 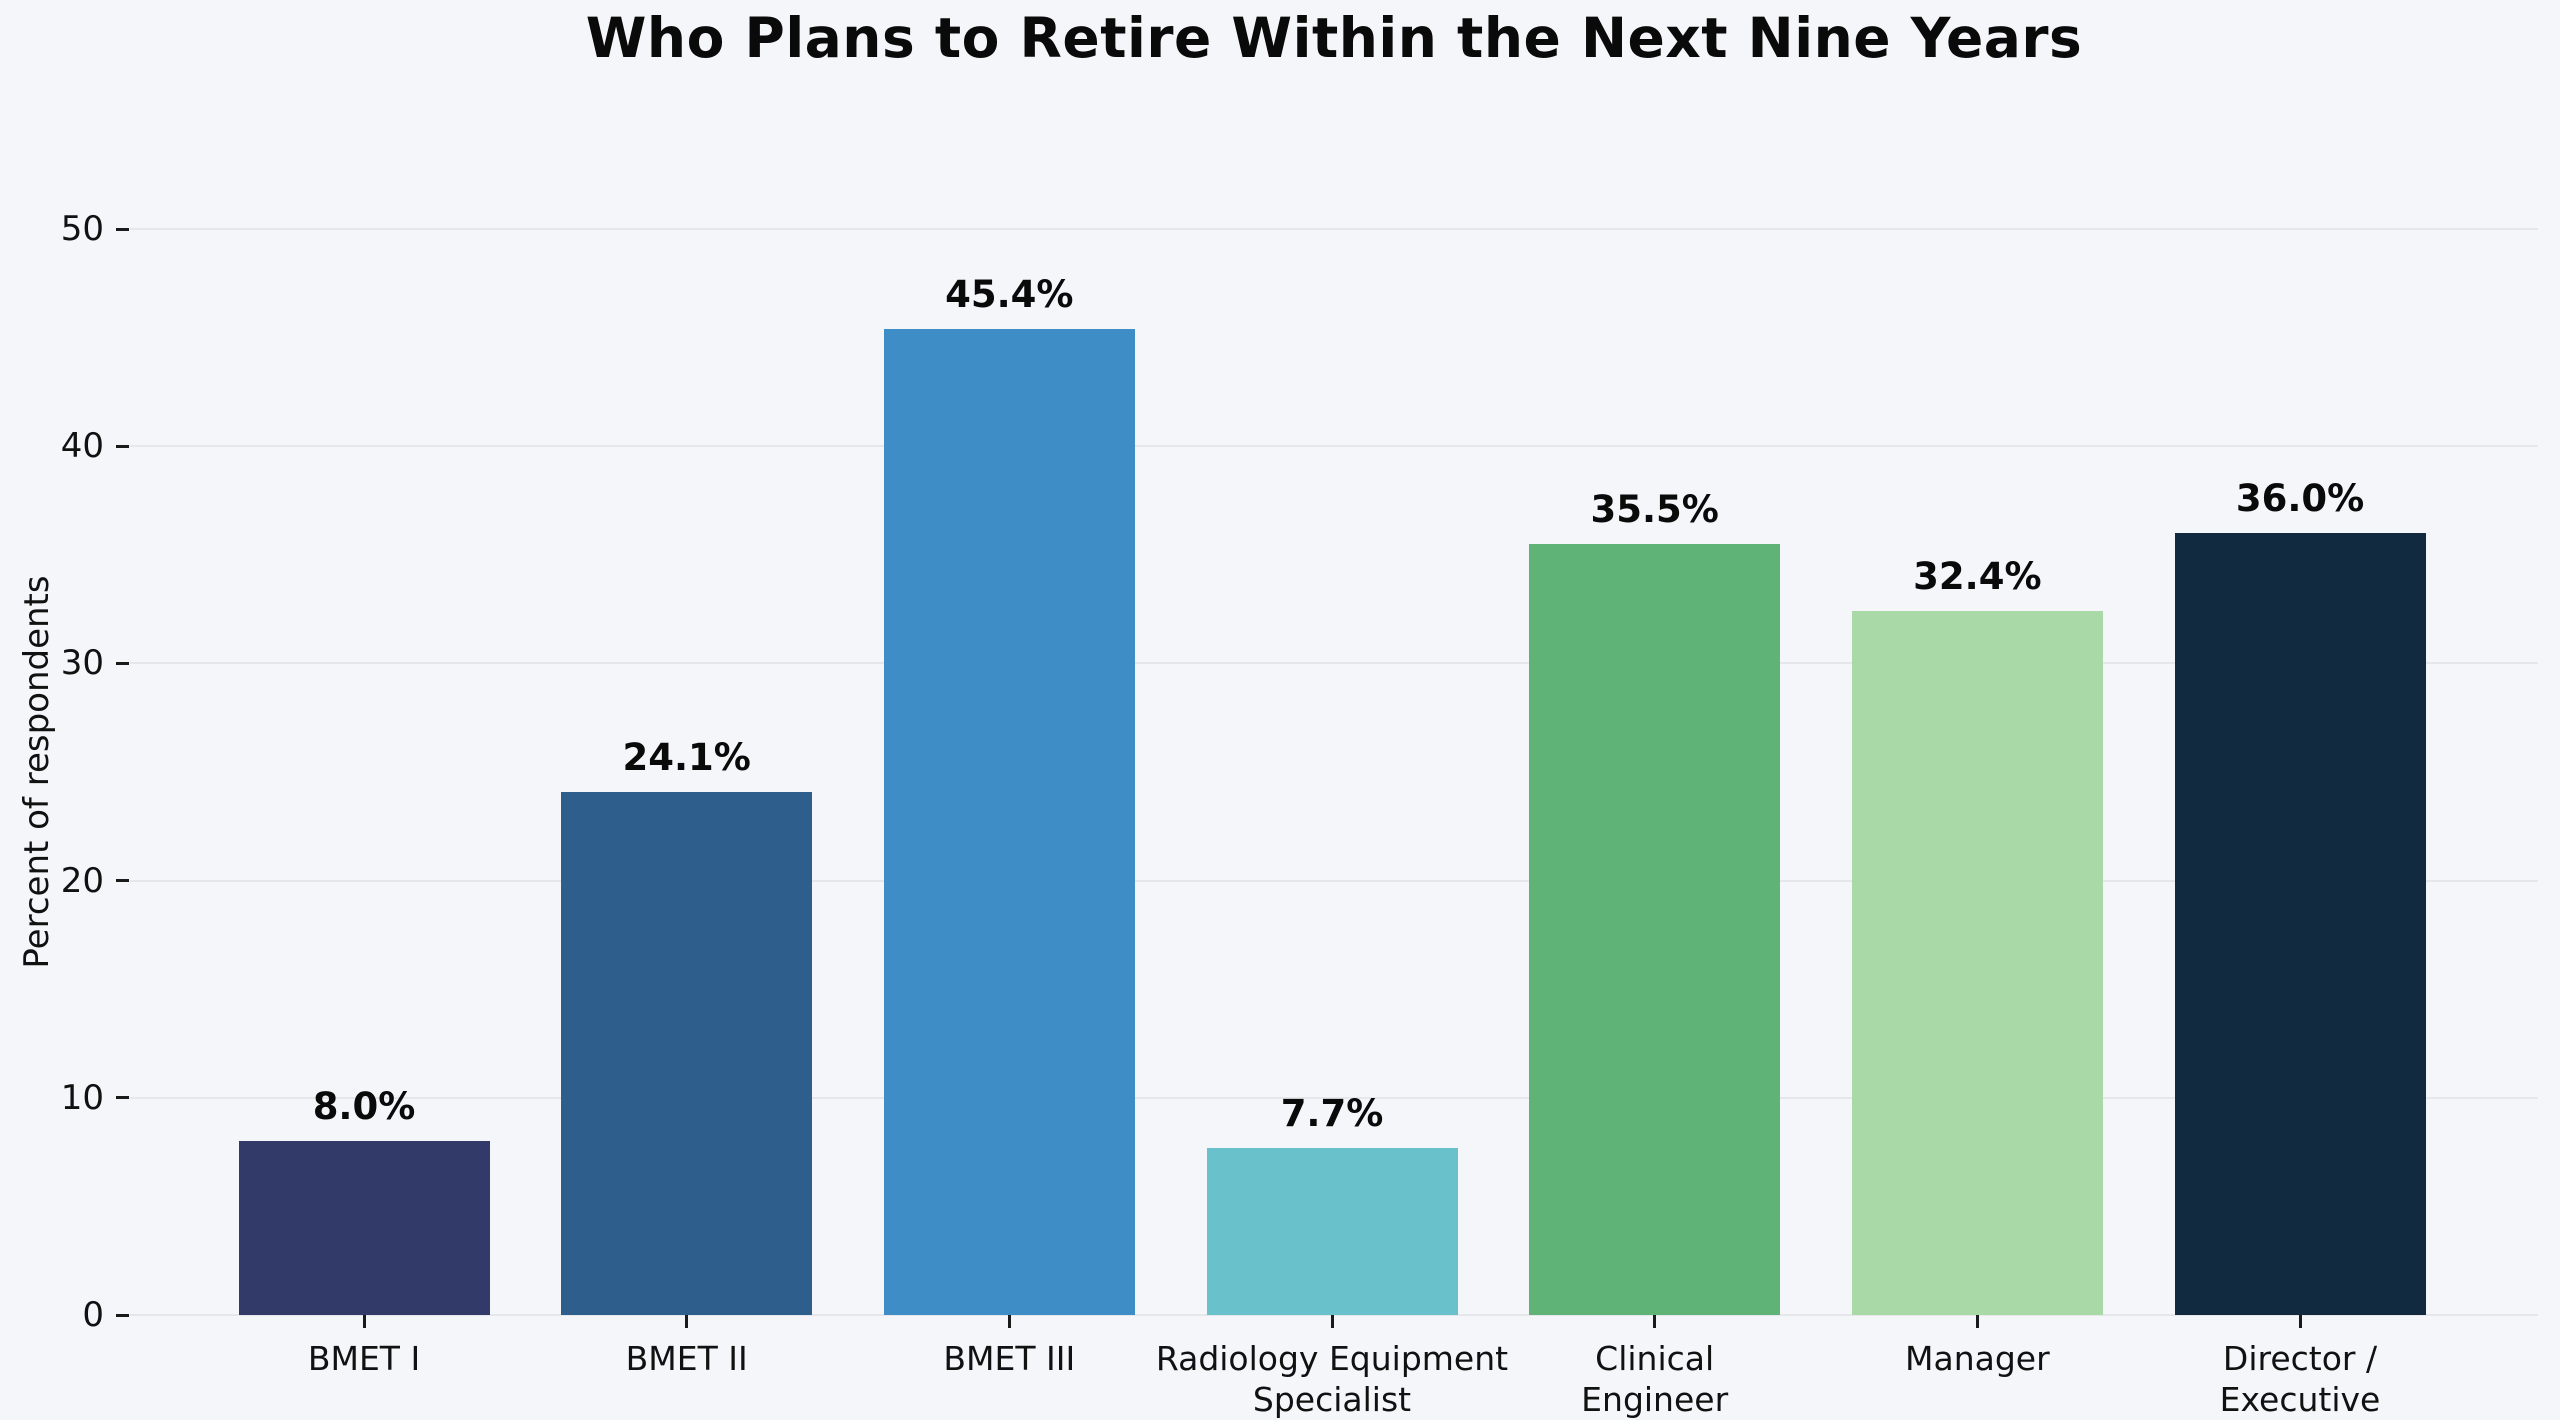 I want to click on bar-manager, so click(x=1977, y=963).